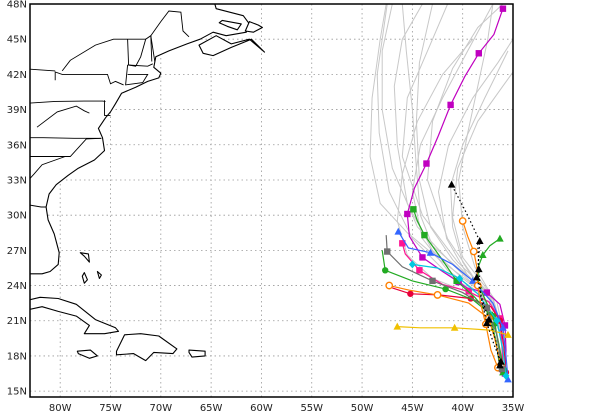 The height and width of the screenshot is (417, 600). Describe the element at coordinates (17, 180) in the screenshot. I see `lat-tick-label: 33N` at that location.